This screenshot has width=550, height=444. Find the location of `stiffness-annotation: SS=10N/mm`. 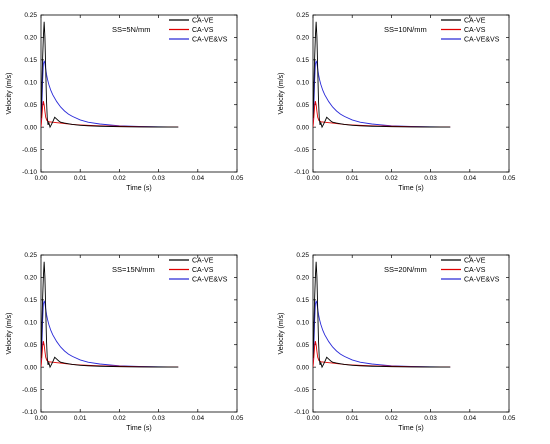

stiffness-annotation: SS=10N/mm is located at coordinates (405, 29).